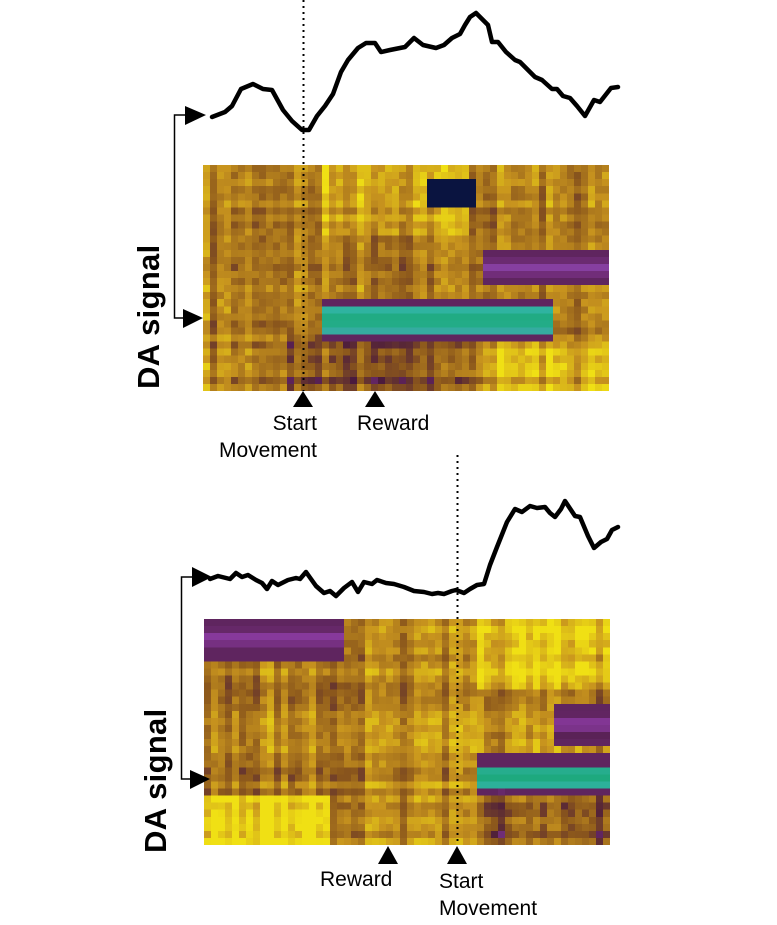 Image resolution: width=777 pixels, height=925 pixels. I want to click on start-movement-label-1: Start Movement, so click(256, 437).